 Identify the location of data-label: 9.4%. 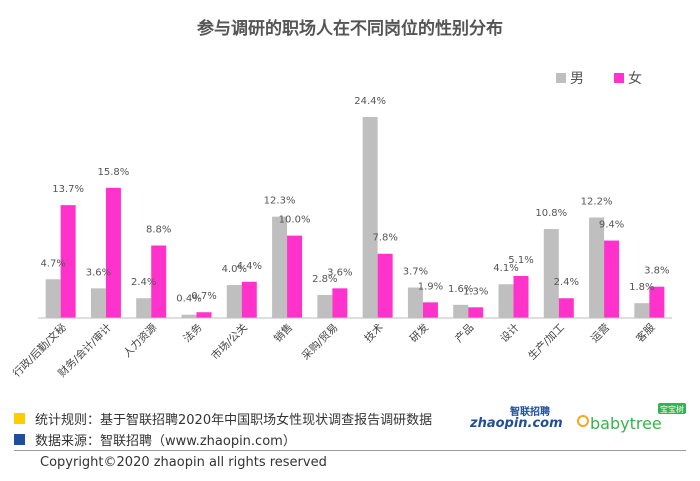
(611, 225).